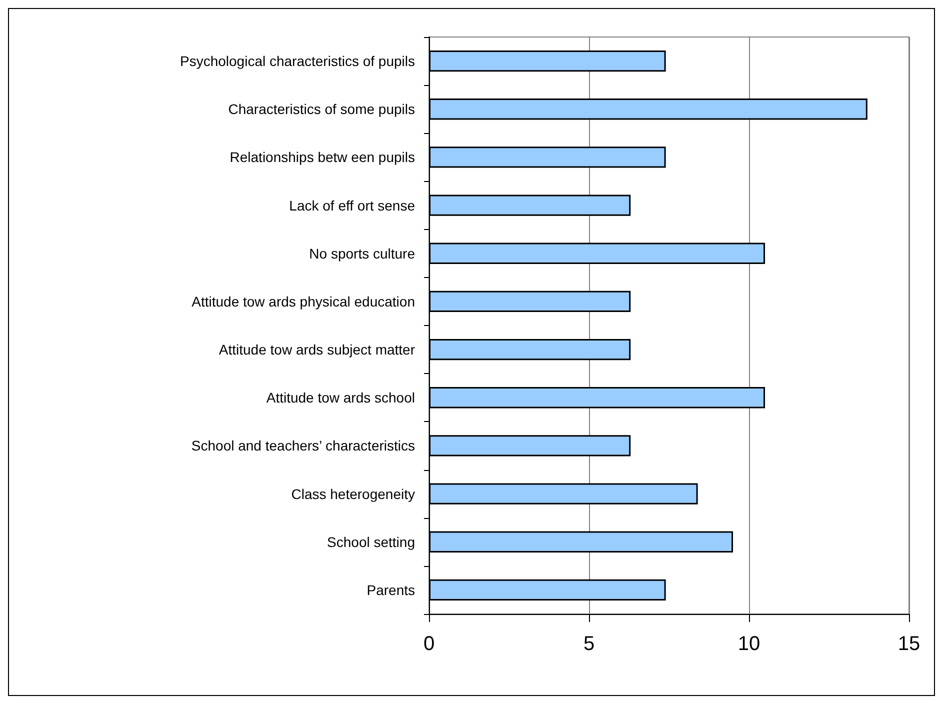 The height and width of the screenshot is (704, 943). I want to click on y-tick-label: Parents, so click(390, 590).